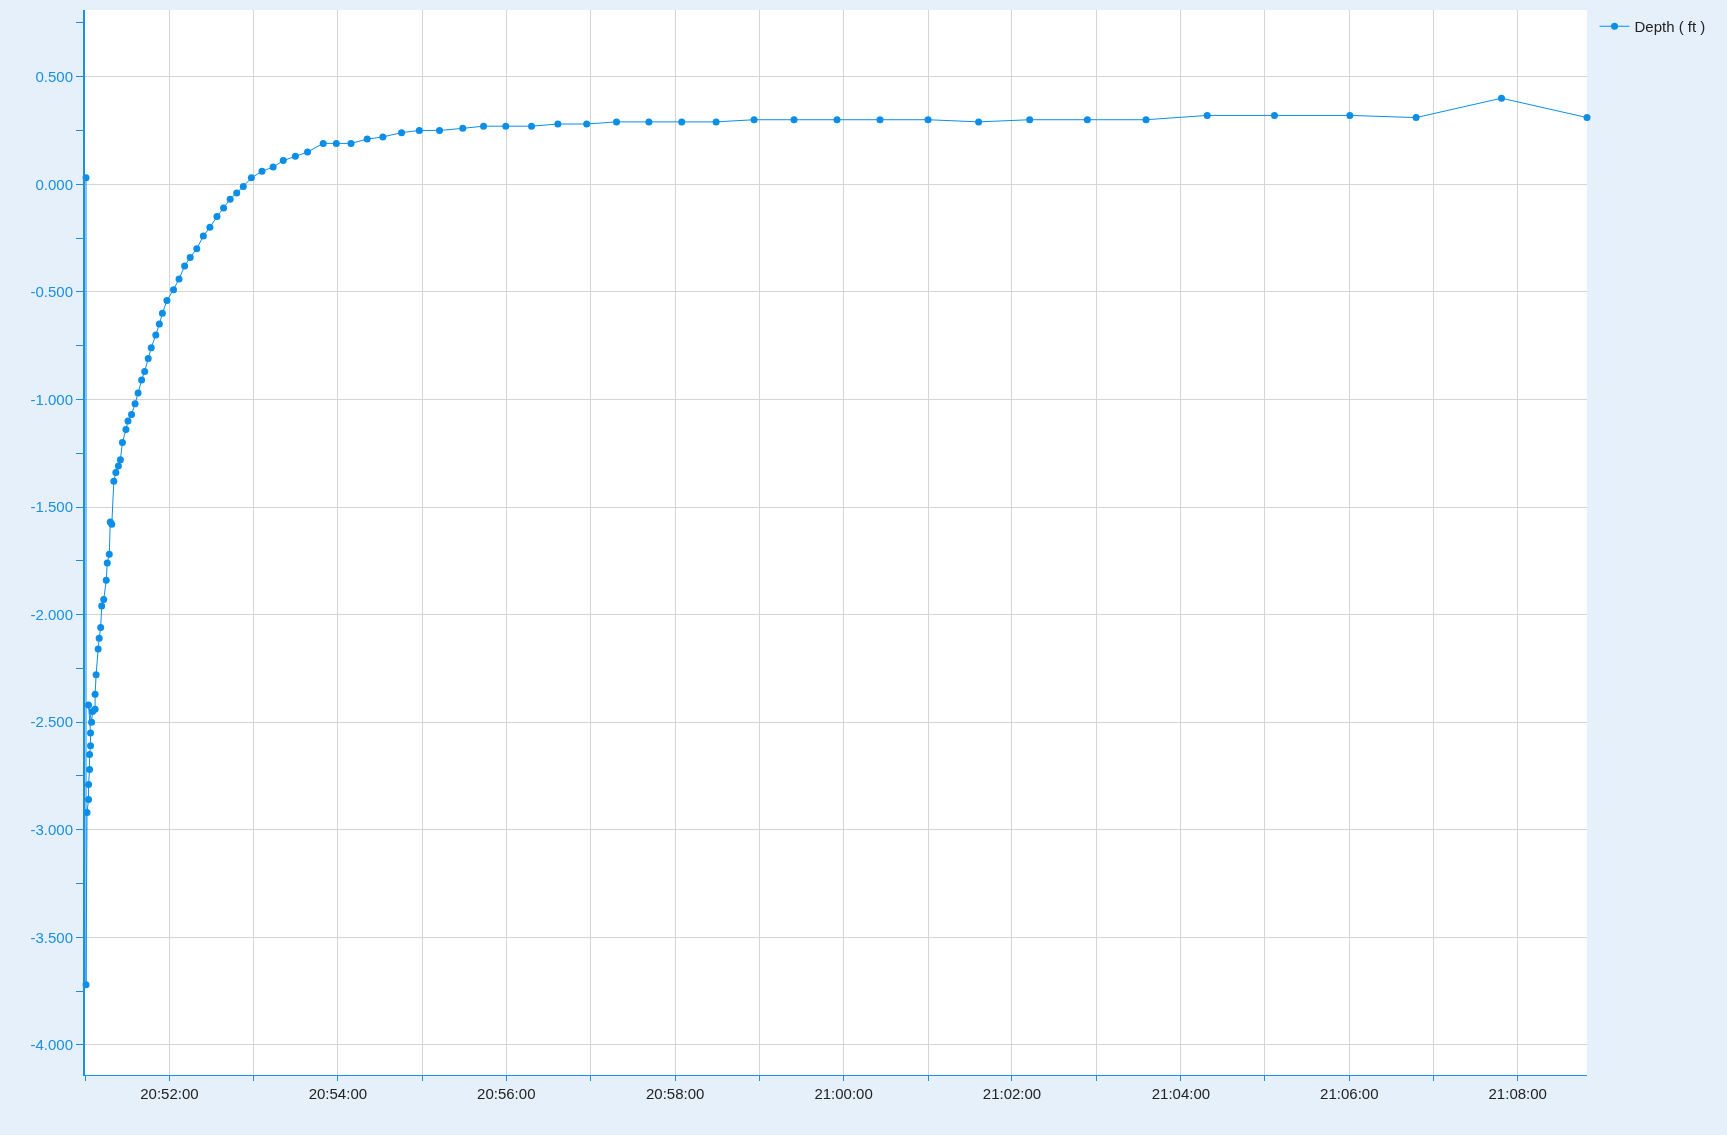 This screenshot has width=1727, height=1135. Describe the element at coordinates (675, 1093) in the screenshot. I see `x-tick-label: 20:58:00` at that location.